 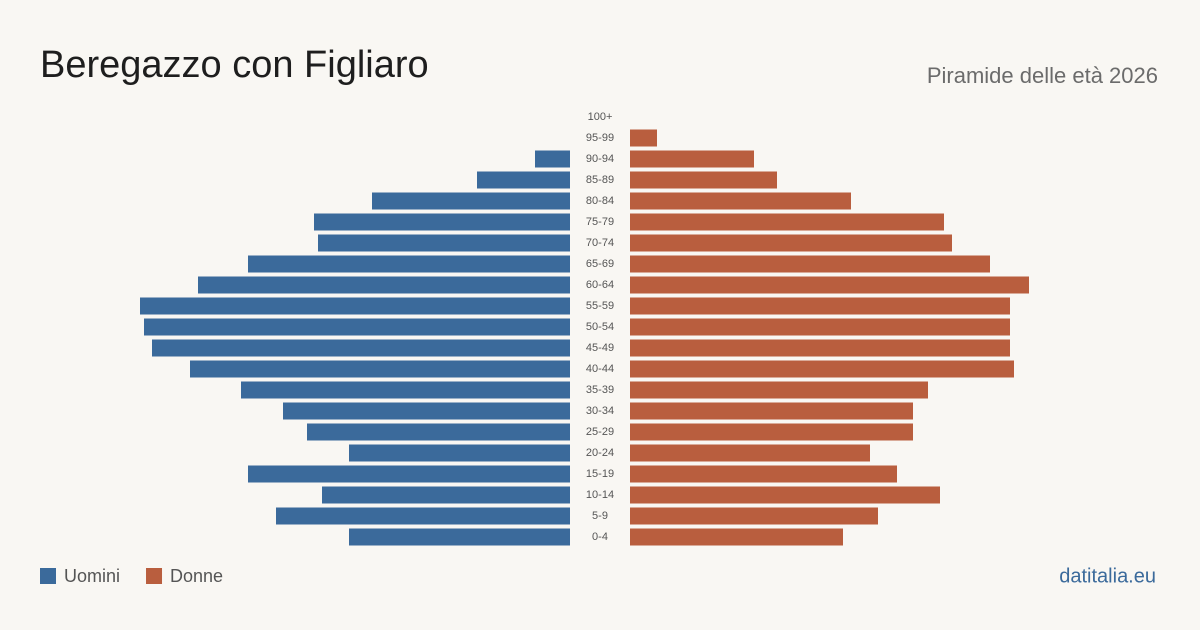 I want to click on age-label: 85-89, so click(x=600, y=180).